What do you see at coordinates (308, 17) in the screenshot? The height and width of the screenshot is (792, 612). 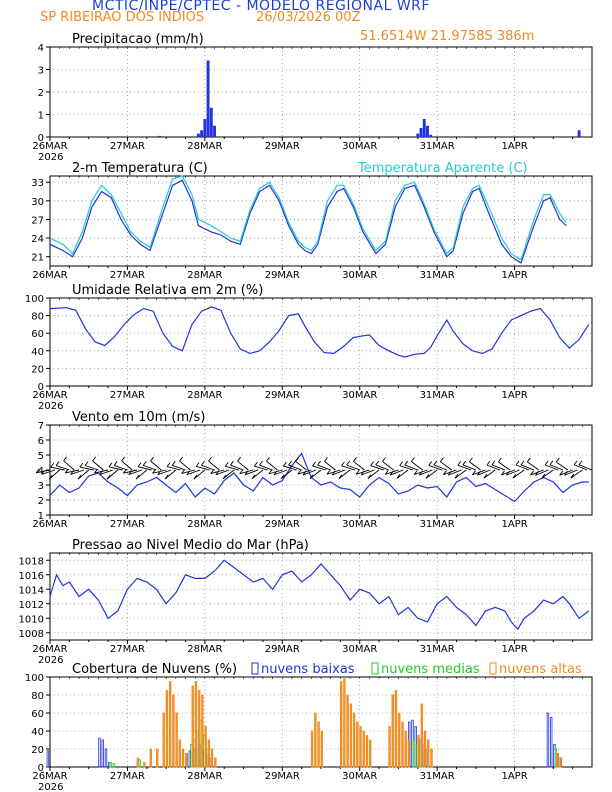 I see `forecast-date: 26/03/2026 00Z` at bounding box center [308, 17].